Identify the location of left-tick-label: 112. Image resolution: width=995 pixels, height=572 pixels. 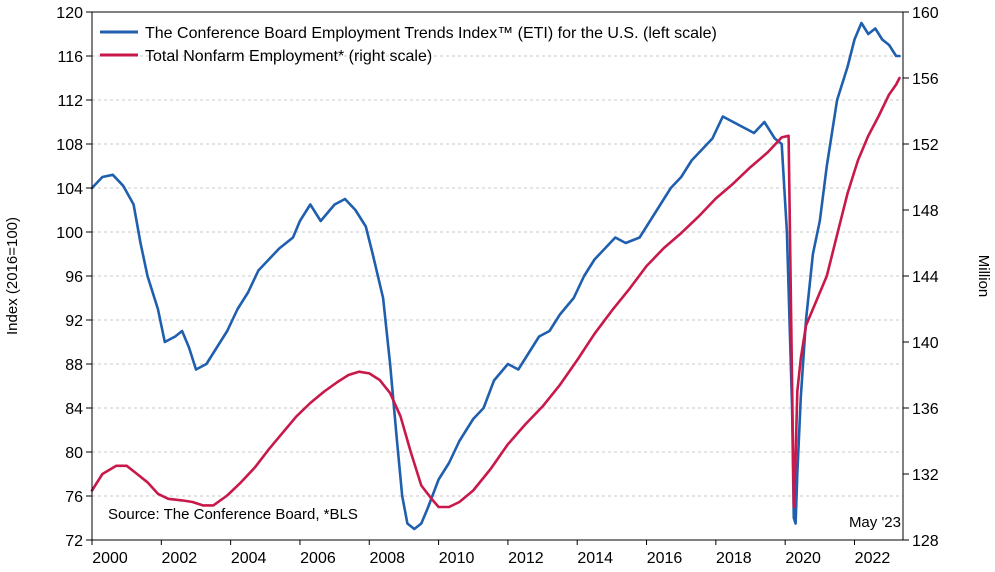
(70, 101).